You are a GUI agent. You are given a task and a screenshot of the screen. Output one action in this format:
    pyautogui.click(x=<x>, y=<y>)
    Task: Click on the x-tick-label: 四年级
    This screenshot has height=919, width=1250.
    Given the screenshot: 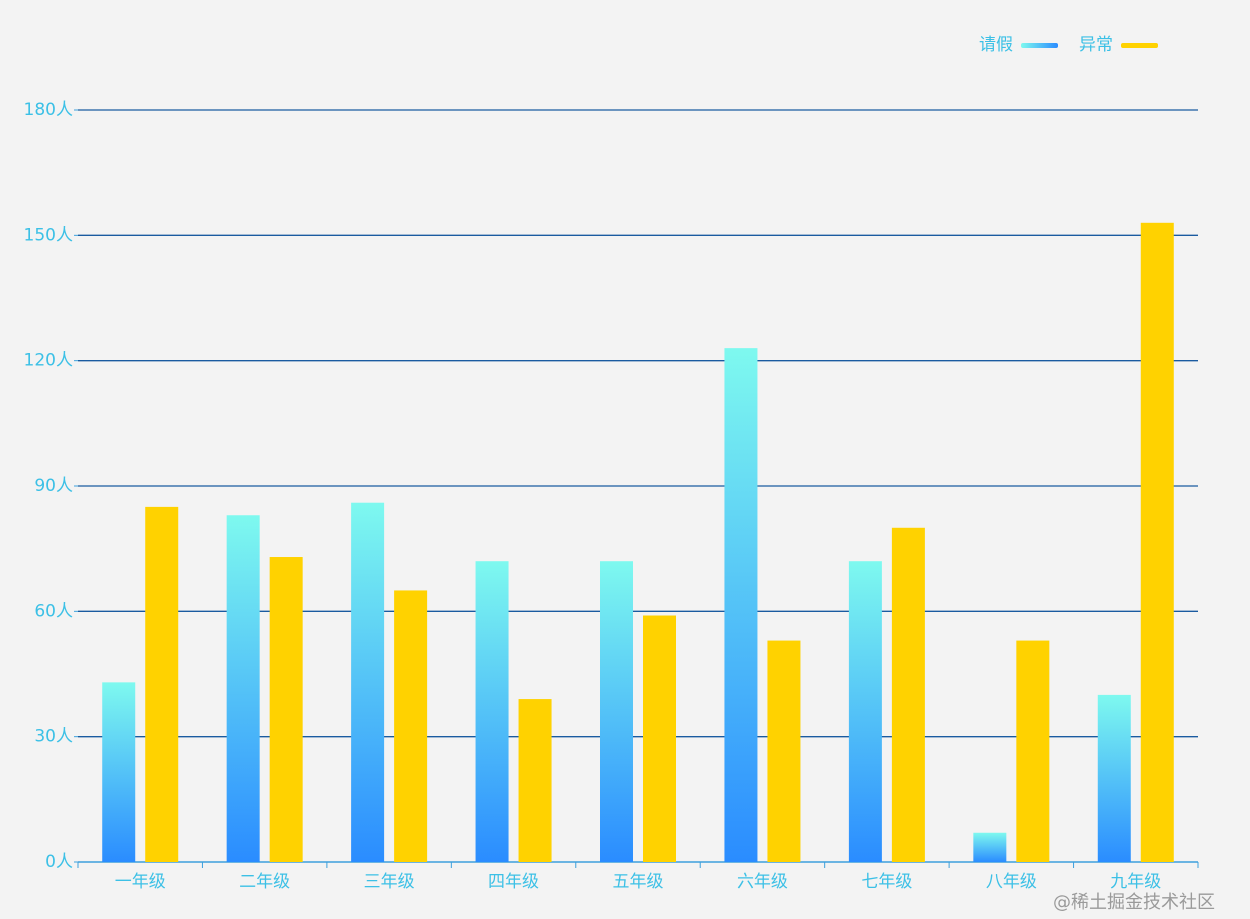 What is the action you would take?
    pyautogui.click(x=513, y=882)
    